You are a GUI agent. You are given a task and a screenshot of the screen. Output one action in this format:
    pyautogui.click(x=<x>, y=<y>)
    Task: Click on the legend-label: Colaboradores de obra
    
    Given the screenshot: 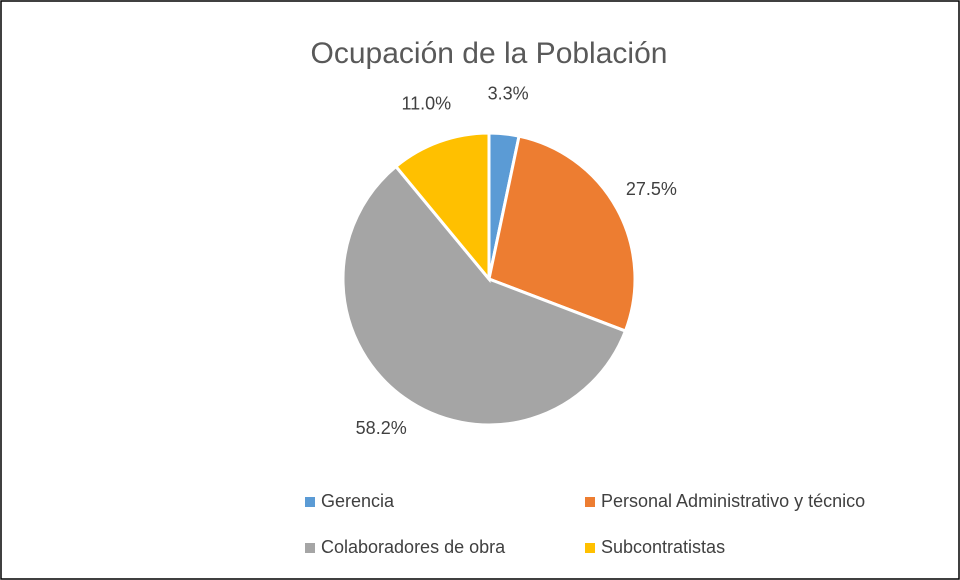 What is the action you would take?
    pyautogui.click(x=413, y=547)
    